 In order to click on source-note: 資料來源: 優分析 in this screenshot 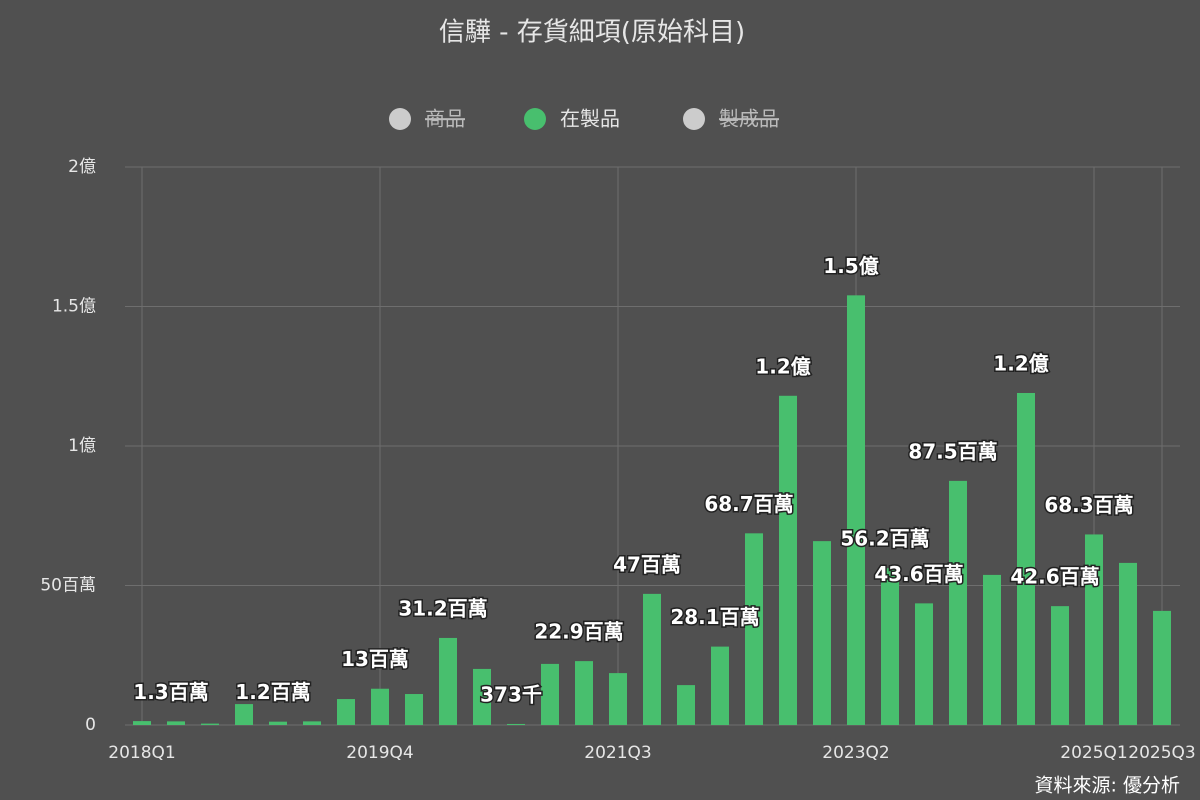, I will do `click(1107, 786)`.